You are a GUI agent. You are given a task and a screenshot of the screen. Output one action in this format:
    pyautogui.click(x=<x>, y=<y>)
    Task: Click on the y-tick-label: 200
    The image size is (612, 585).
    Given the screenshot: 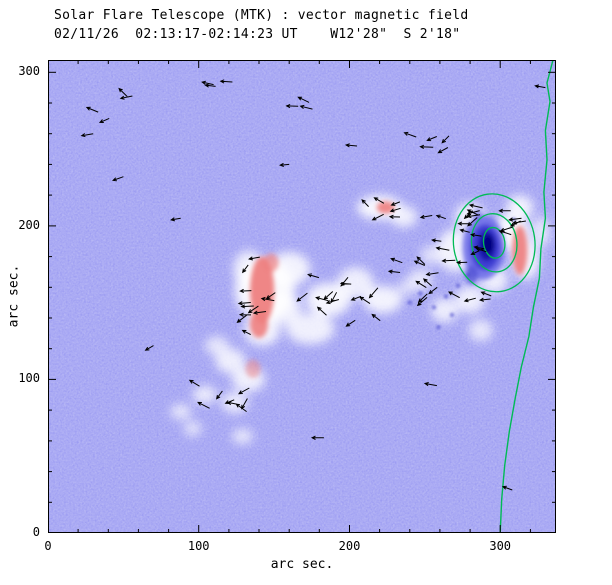 What is the action you would take?
    pyautogui.click(x=29, y=224)
    